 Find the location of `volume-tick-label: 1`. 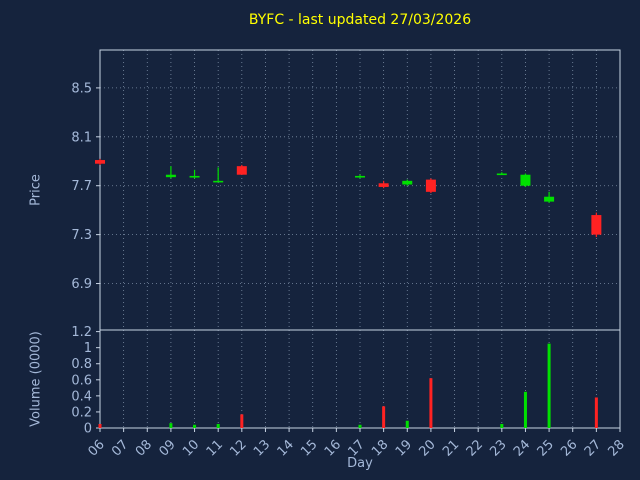

volume-tick-label: 1 is located at coordinates (88, 348).